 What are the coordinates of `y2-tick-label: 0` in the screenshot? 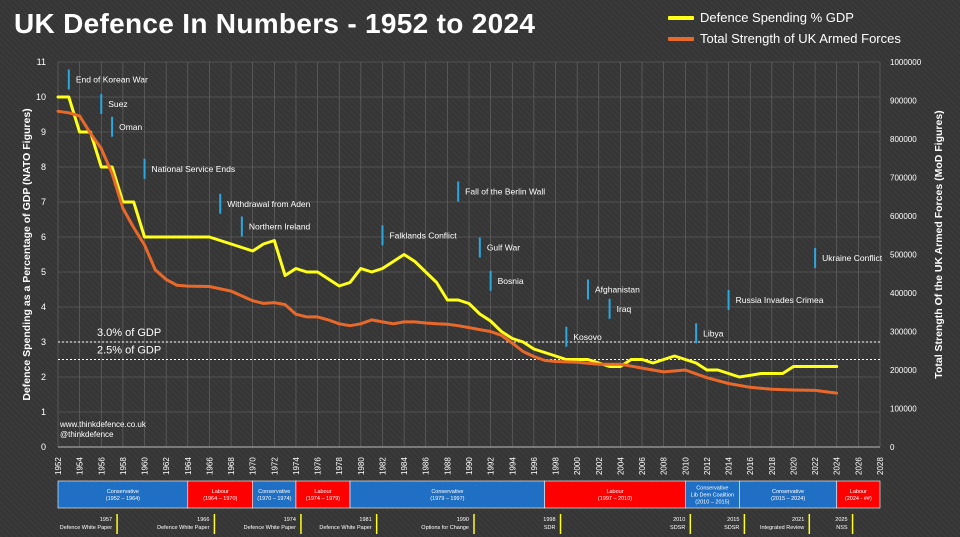 It's located at (892, 447).